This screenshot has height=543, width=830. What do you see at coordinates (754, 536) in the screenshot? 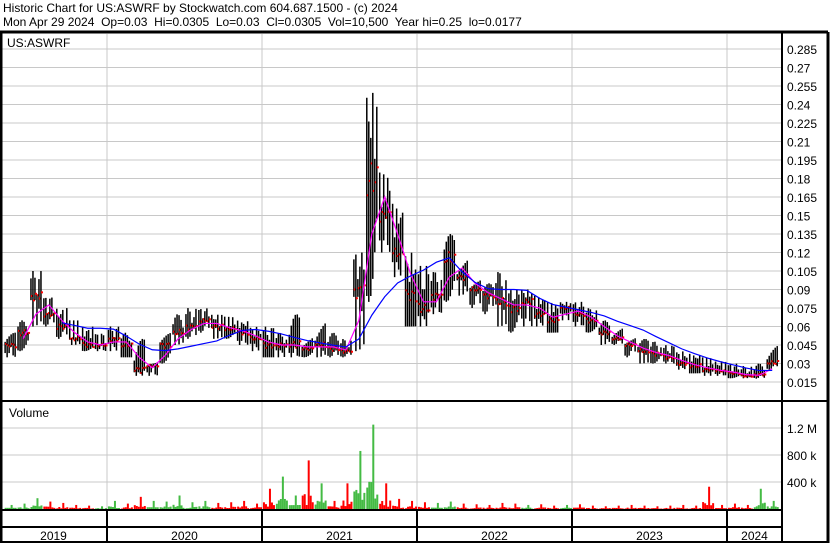
I see `year-label: 2024` at bounding box center [754, 536].